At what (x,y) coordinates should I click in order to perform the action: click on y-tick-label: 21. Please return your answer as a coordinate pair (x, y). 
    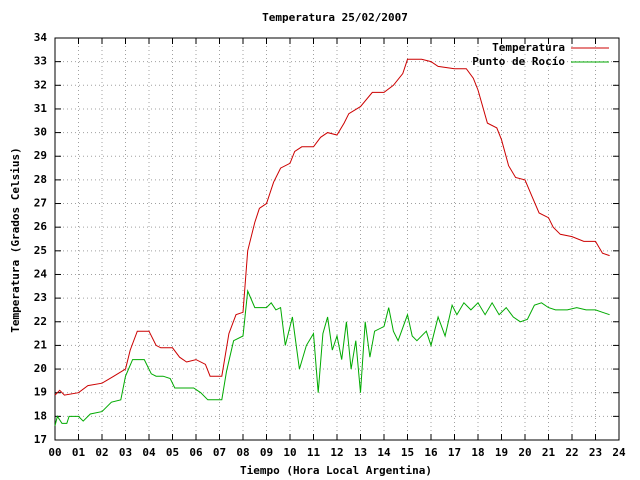
    Looking at the image, I should click on (41, 344).